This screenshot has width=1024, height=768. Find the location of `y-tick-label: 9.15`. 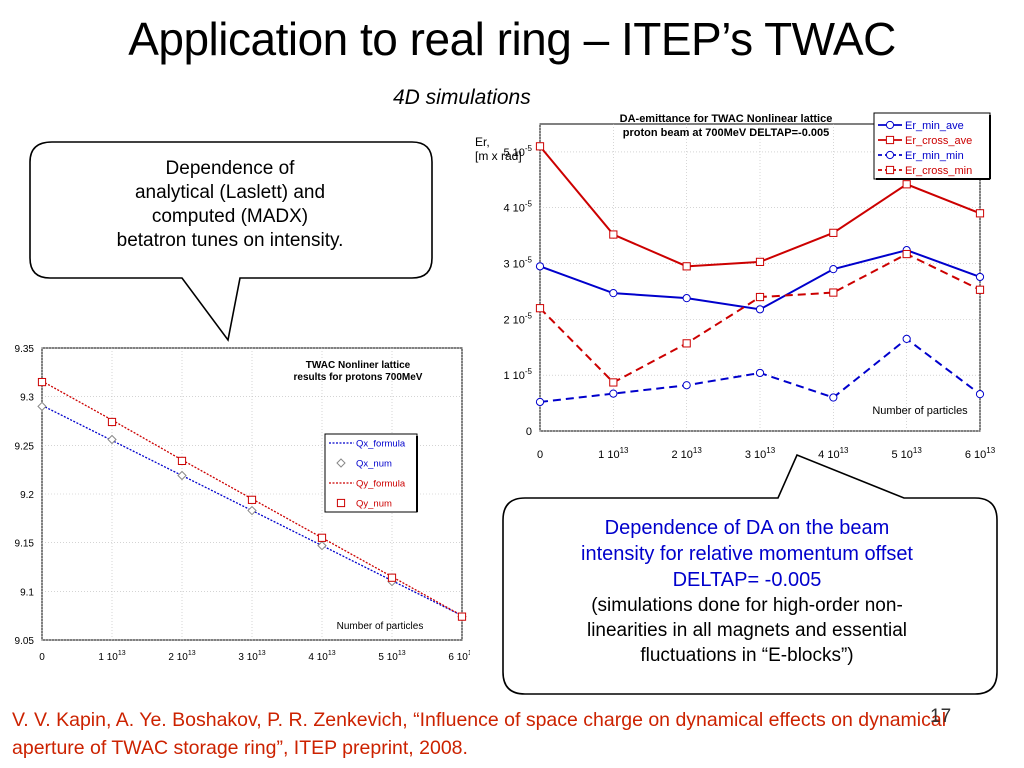

y-tick-label: 9.15 is located at coordinates (25, 544).